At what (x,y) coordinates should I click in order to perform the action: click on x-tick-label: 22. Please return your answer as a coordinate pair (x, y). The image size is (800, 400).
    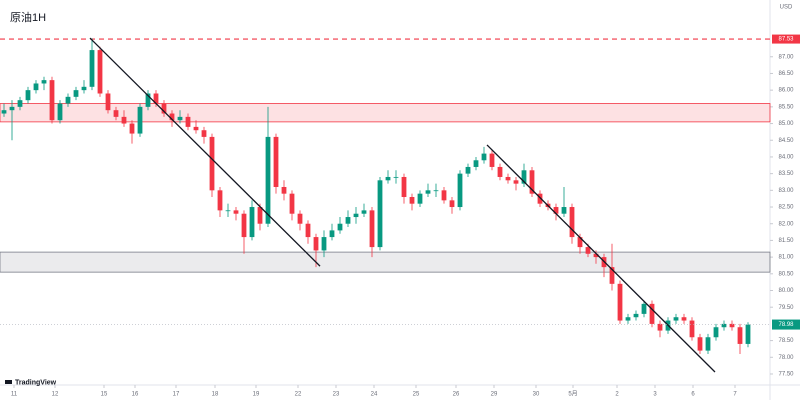
    Looking at the image, I should click on (298, 395).